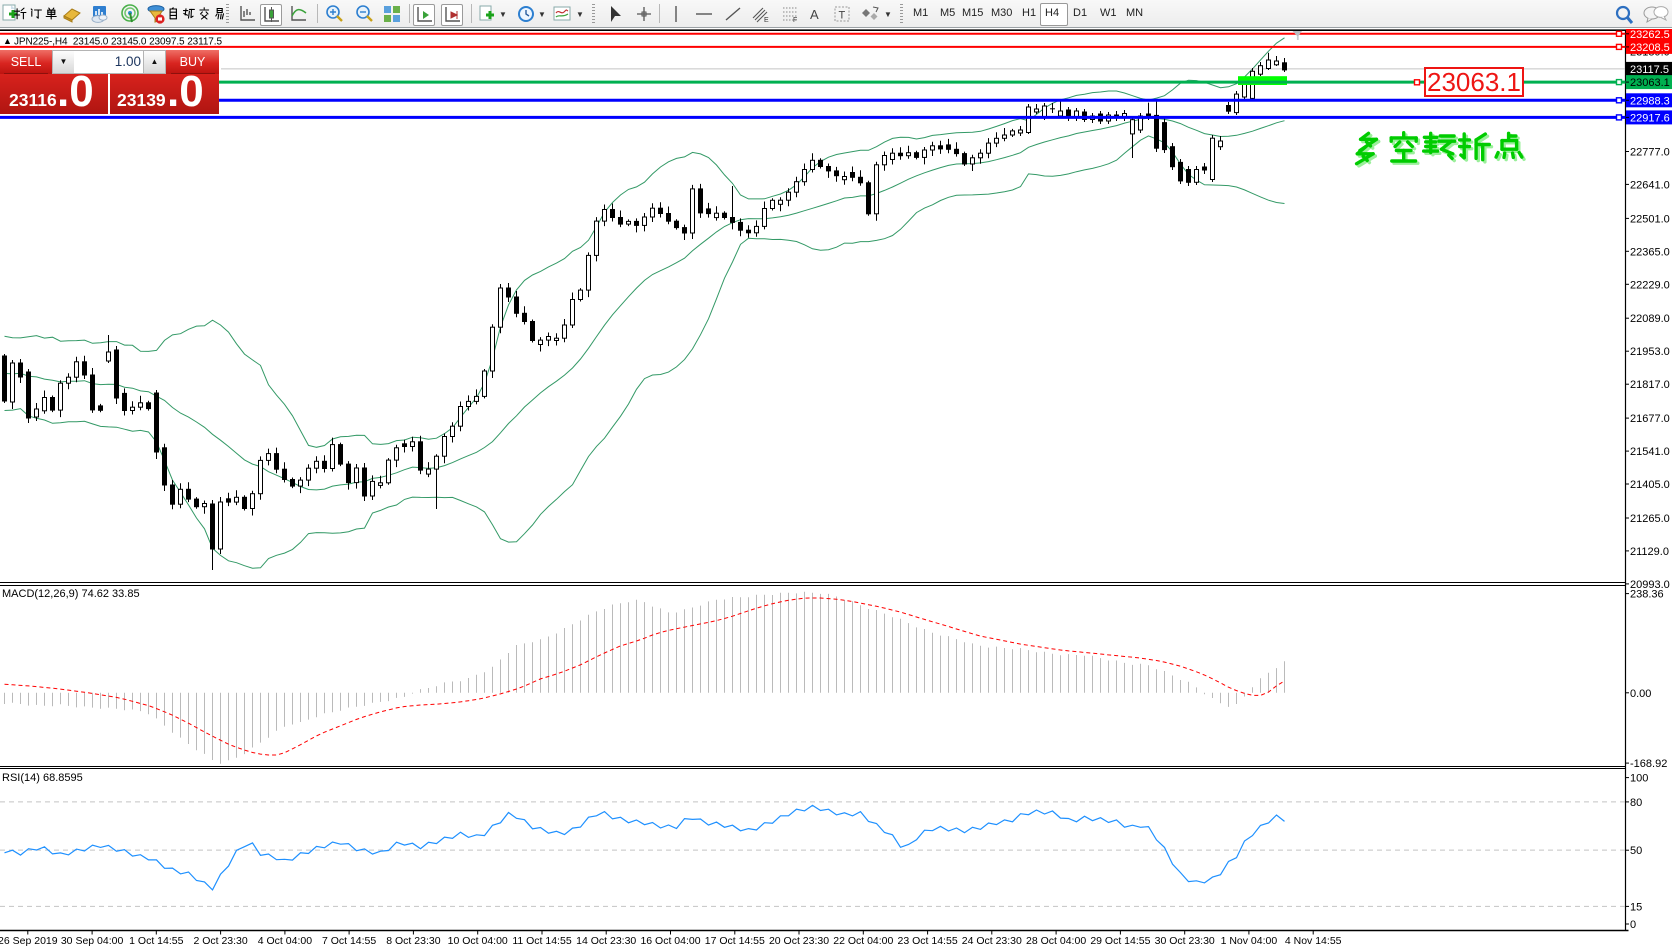 This screenshot has width=1672, height=949. Describe the element at coordinates (1650, 452) in the screenshot. I see `svg-text: 21541.0` at that location.